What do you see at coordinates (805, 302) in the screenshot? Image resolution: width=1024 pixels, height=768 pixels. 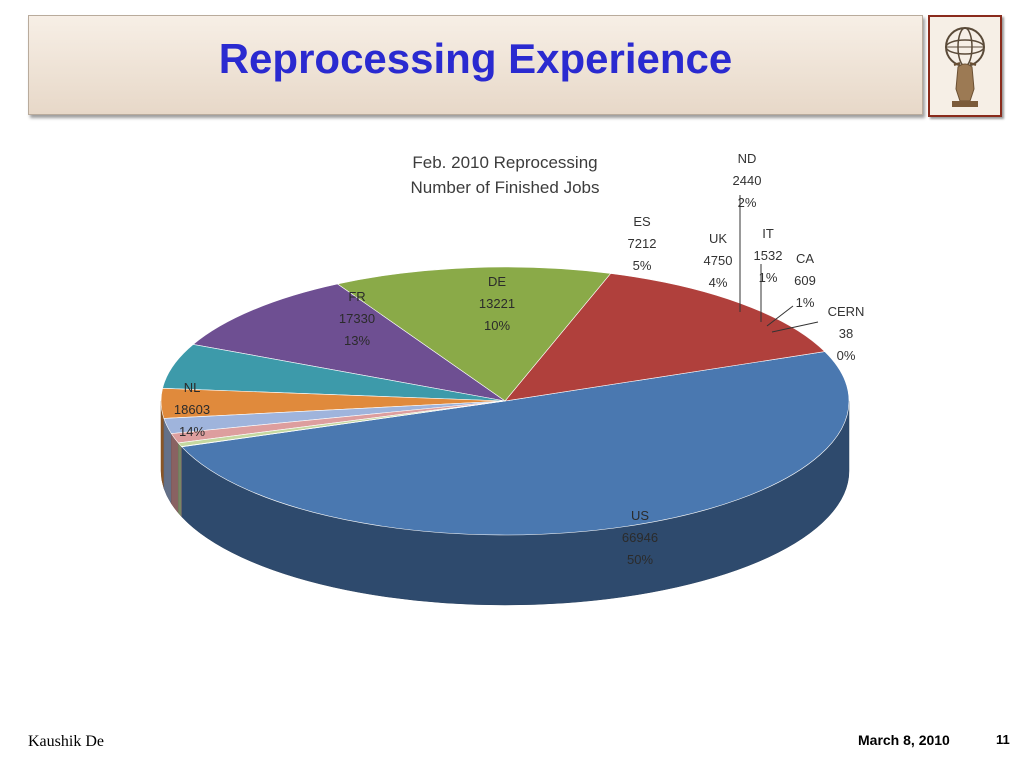 I see `label-ca-percent: 1%` at bounding box center [805, 302].